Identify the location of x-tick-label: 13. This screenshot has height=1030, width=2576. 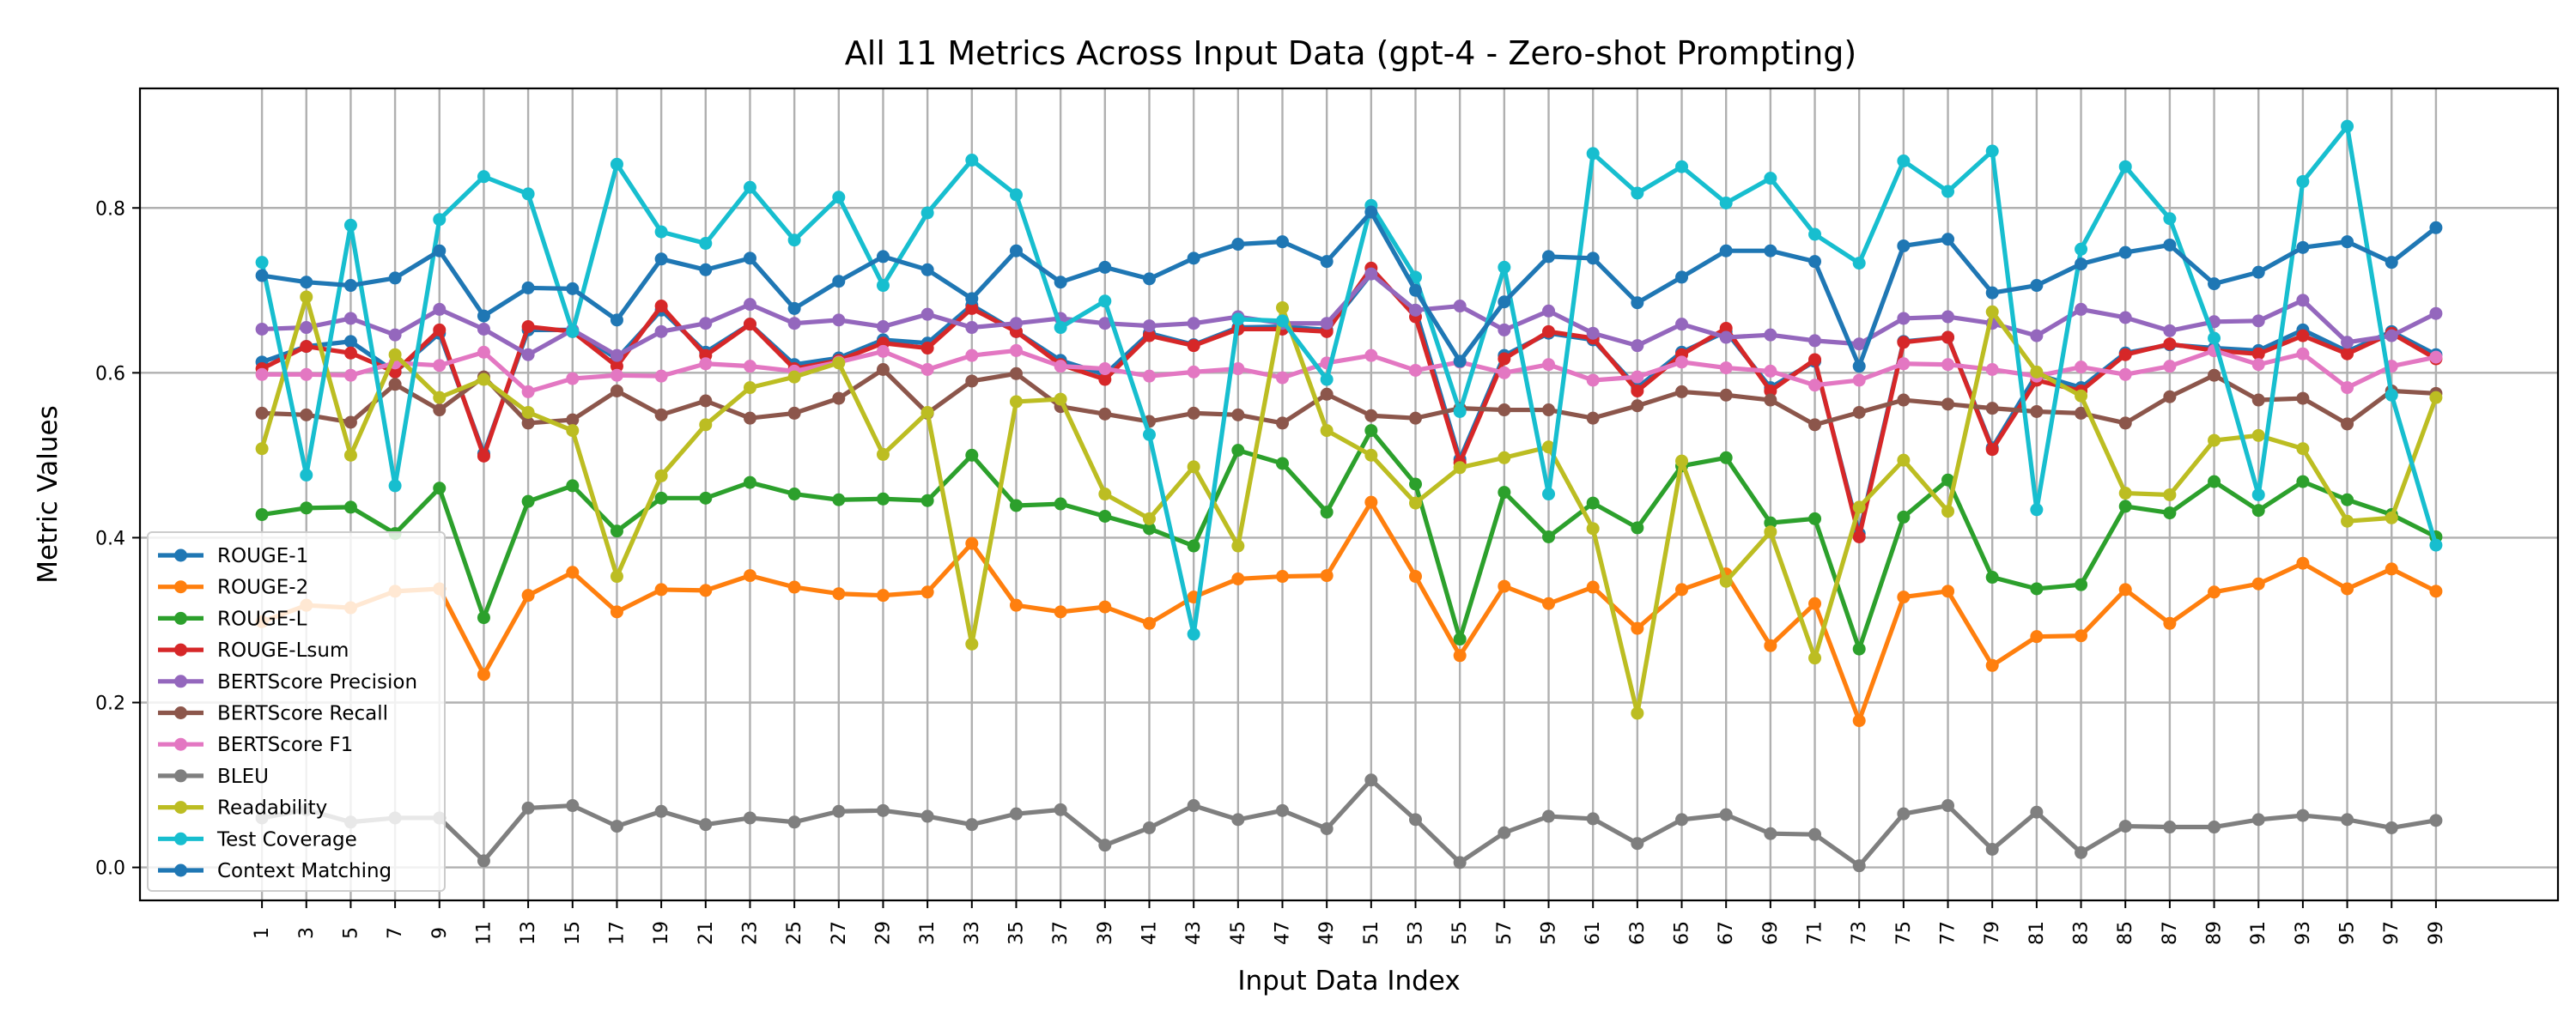
(528, 933).